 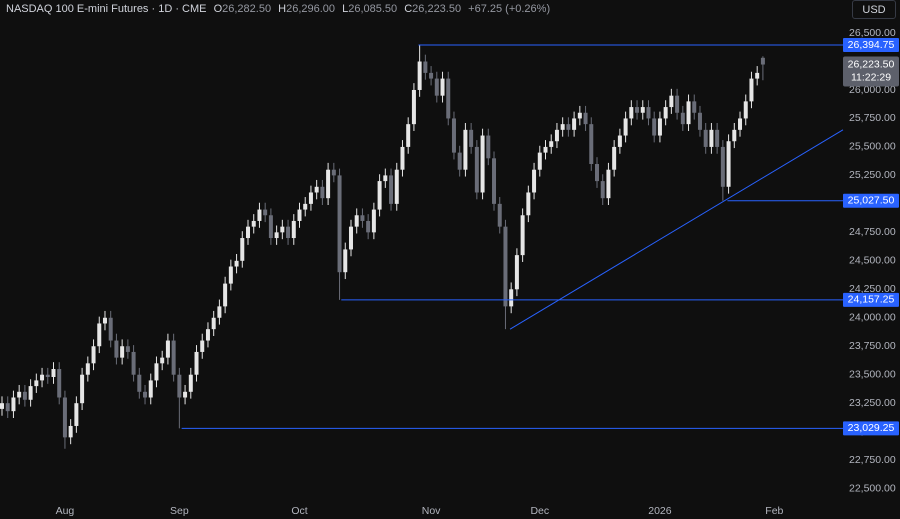 What do you see at coordinates (179, 511) in the screenshot?
I see `x-tick-label: Sep` at bounding box center [179, 511].